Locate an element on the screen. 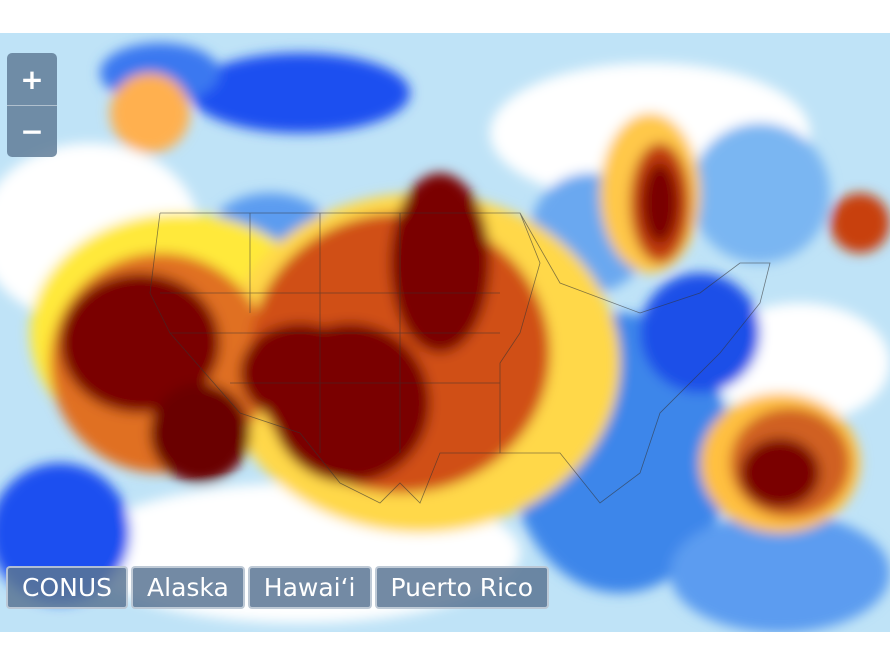 The height and width of the screenshot is (667, 890). zoom-control: + − is located at coordinates (32, 105).